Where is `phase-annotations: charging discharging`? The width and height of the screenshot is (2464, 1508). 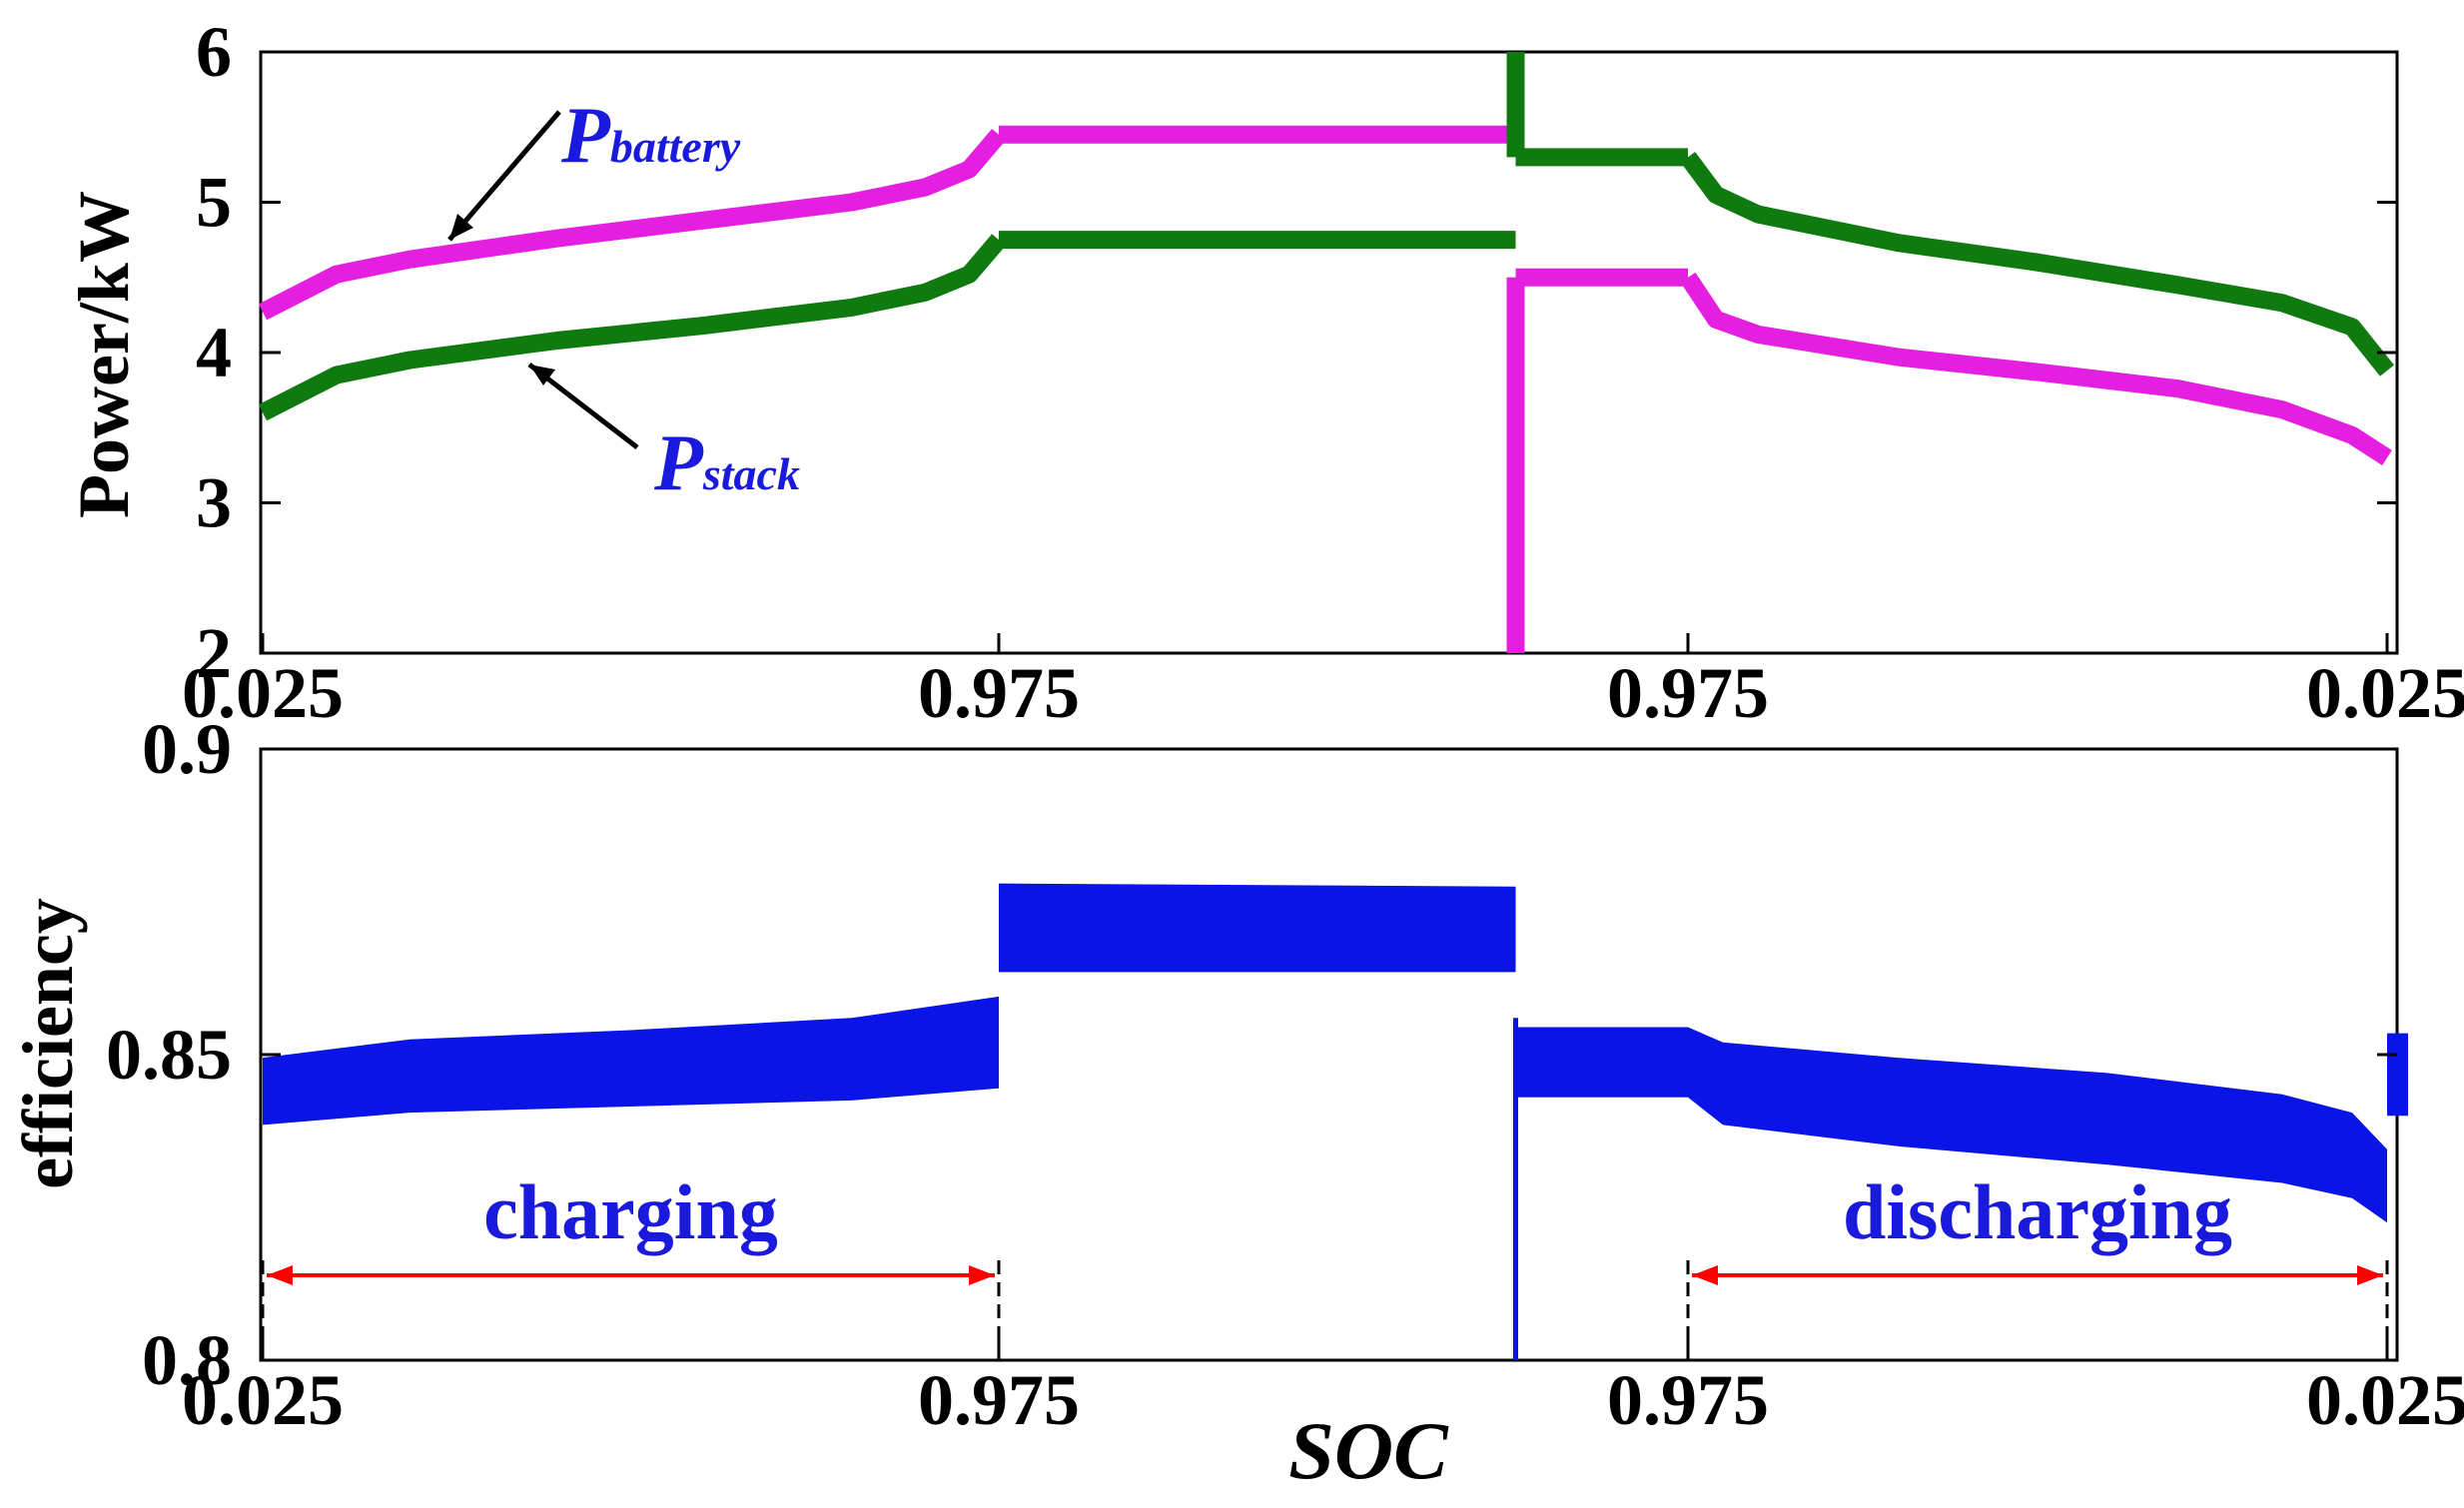
phase-annotations: charging discharging is located at coordinates (1325, 1263).